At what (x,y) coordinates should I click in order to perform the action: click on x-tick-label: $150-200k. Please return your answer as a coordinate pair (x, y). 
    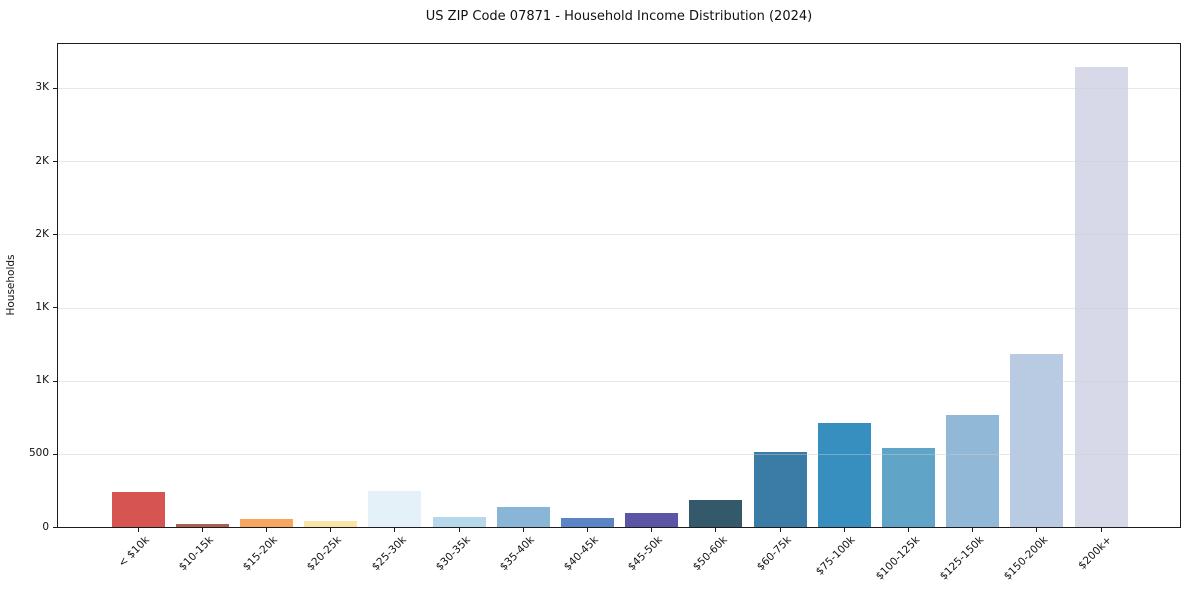
    Looking at the image, I should click on (1026, 558).